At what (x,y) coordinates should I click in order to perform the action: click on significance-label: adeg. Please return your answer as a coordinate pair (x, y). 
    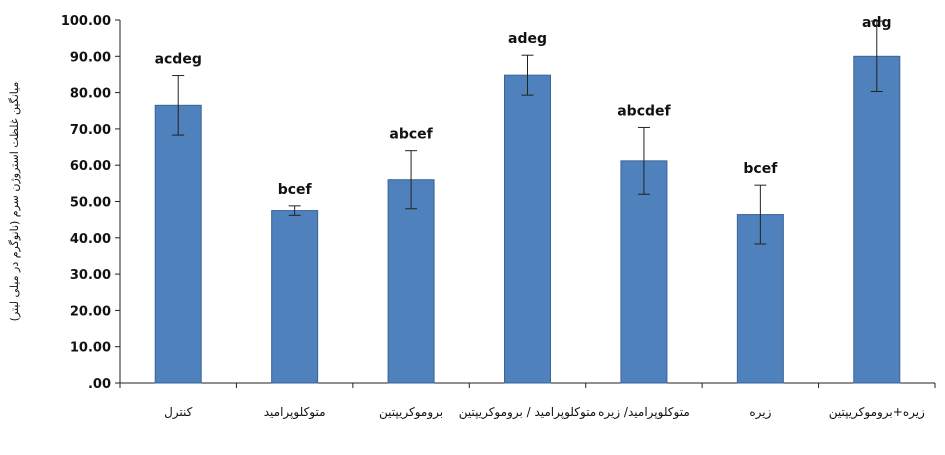
    Looking at the image, I should click on (527, 39).